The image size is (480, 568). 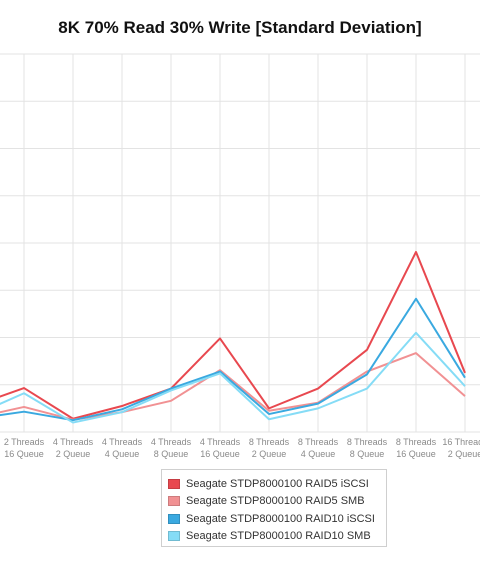 I want to click on legend-item: Seagate STDP8000100 RAID10 iSCSI, so click(x=277, y=519).